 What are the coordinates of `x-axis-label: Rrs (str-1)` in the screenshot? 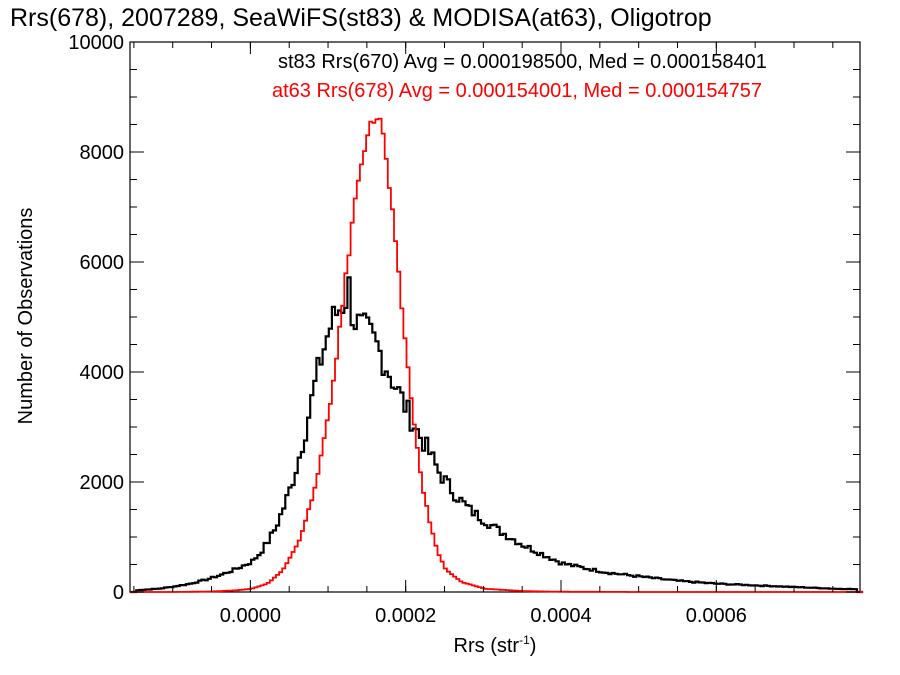 It's located at (495, 645).